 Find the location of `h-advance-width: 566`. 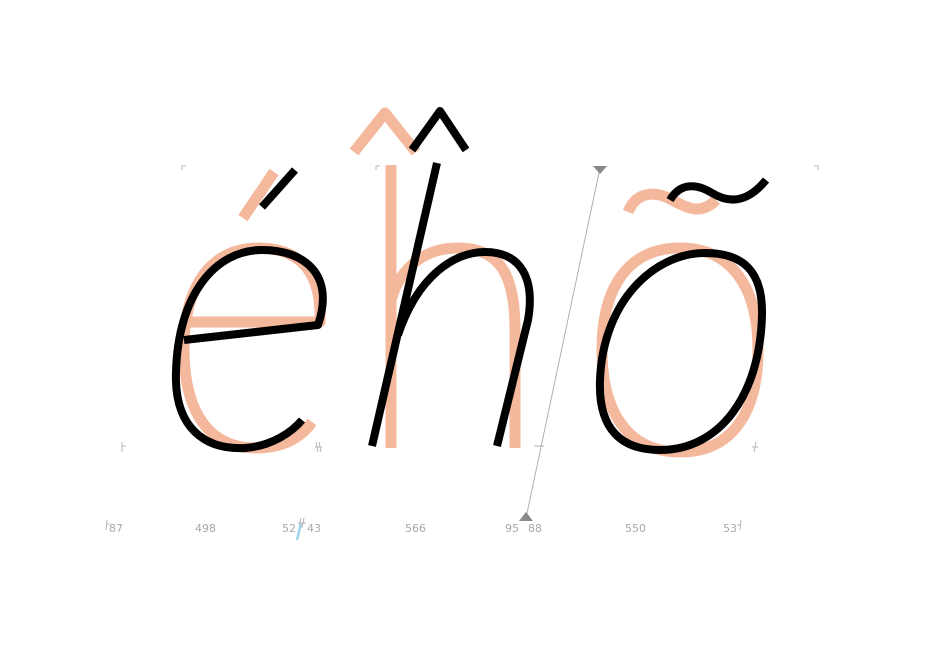

h-advance-width: 566 is located at coordinates (415, 528).